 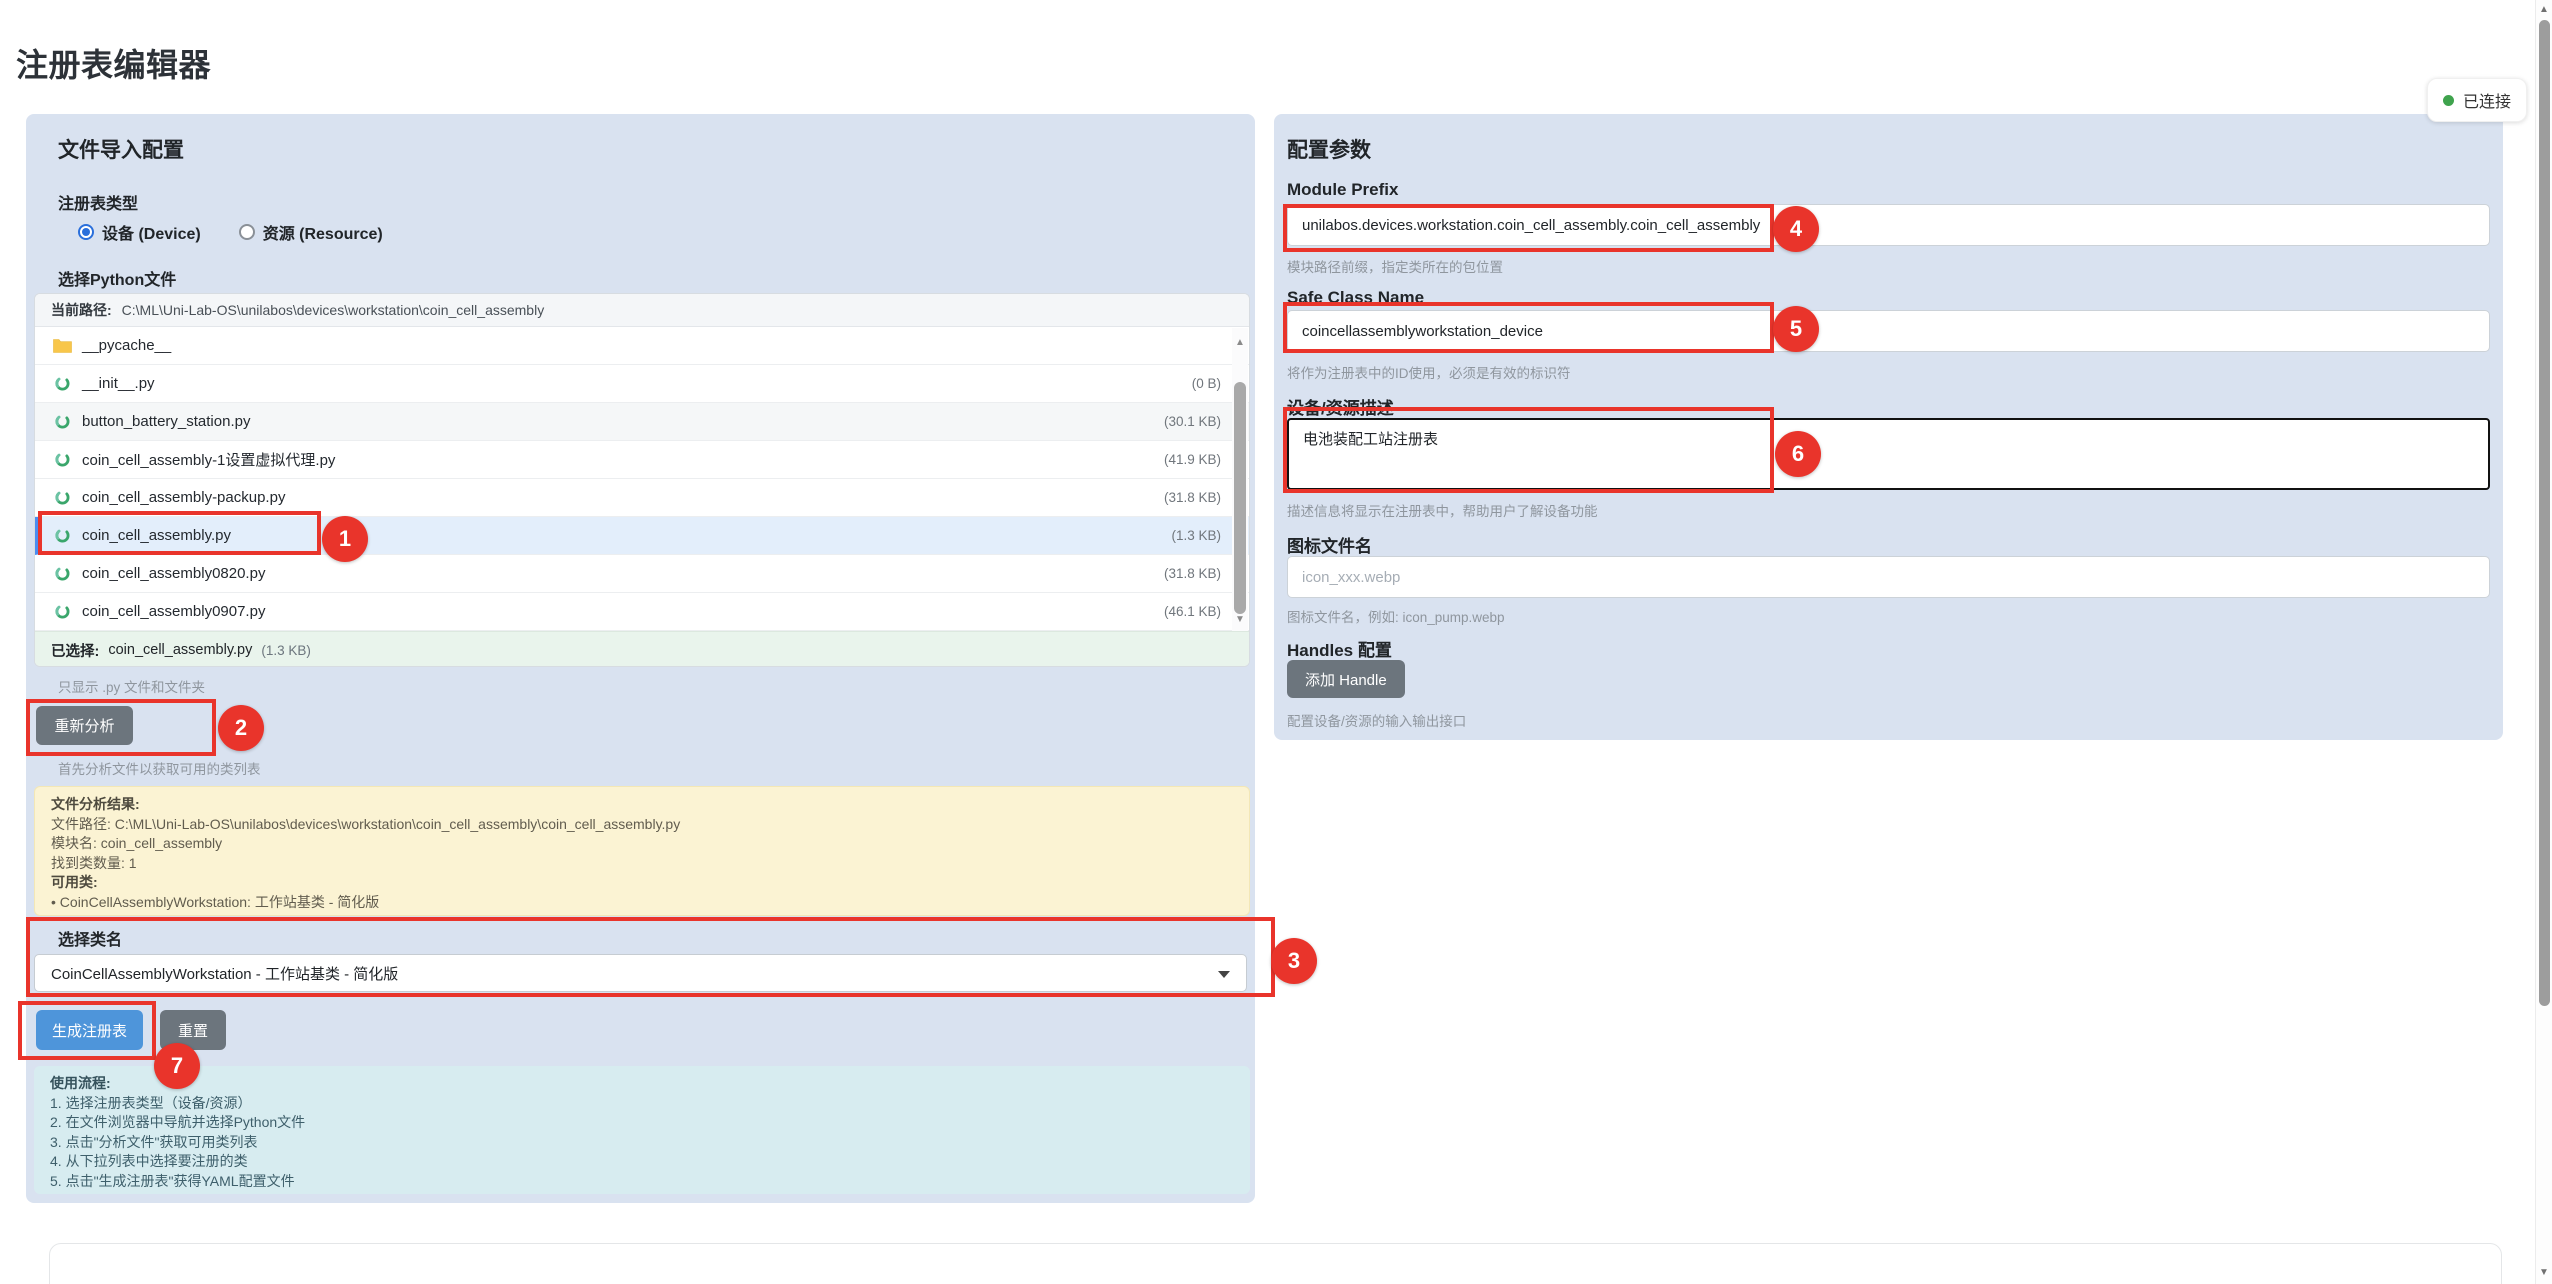 I want to click on file-name: button_battery_station.py, so click(x=166, y=421).